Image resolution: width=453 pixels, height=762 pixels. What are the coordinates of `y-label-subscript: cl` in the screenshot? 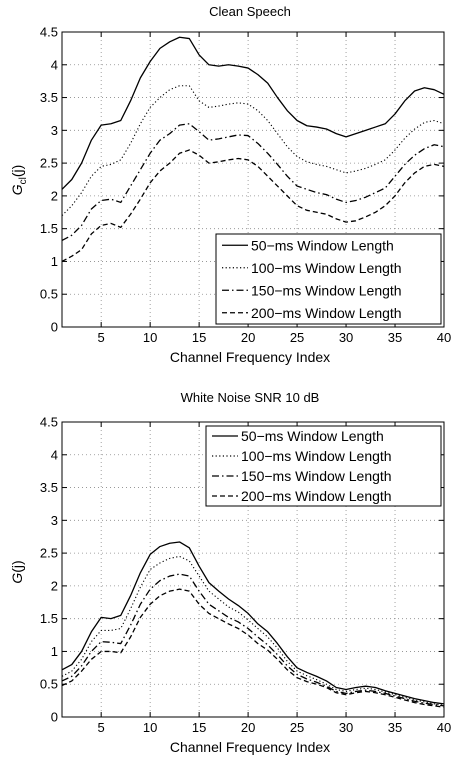 It's located at (23, 180).